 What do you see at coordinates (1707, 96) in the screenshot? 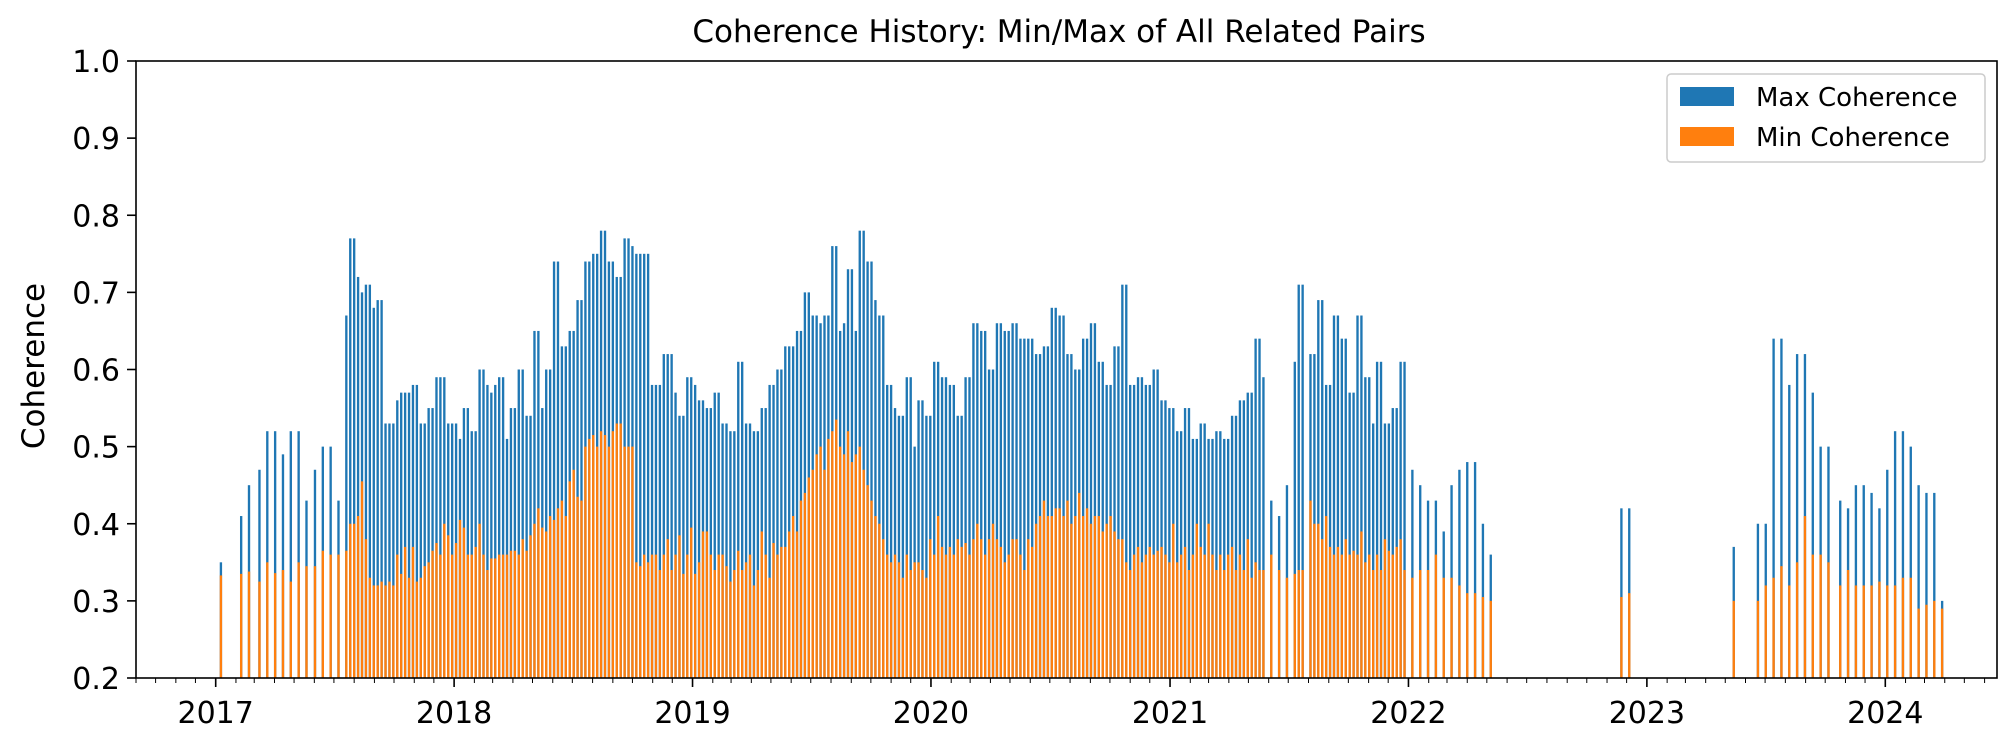
I see `legend-swatch-max` at bounding box center [1707, 96].